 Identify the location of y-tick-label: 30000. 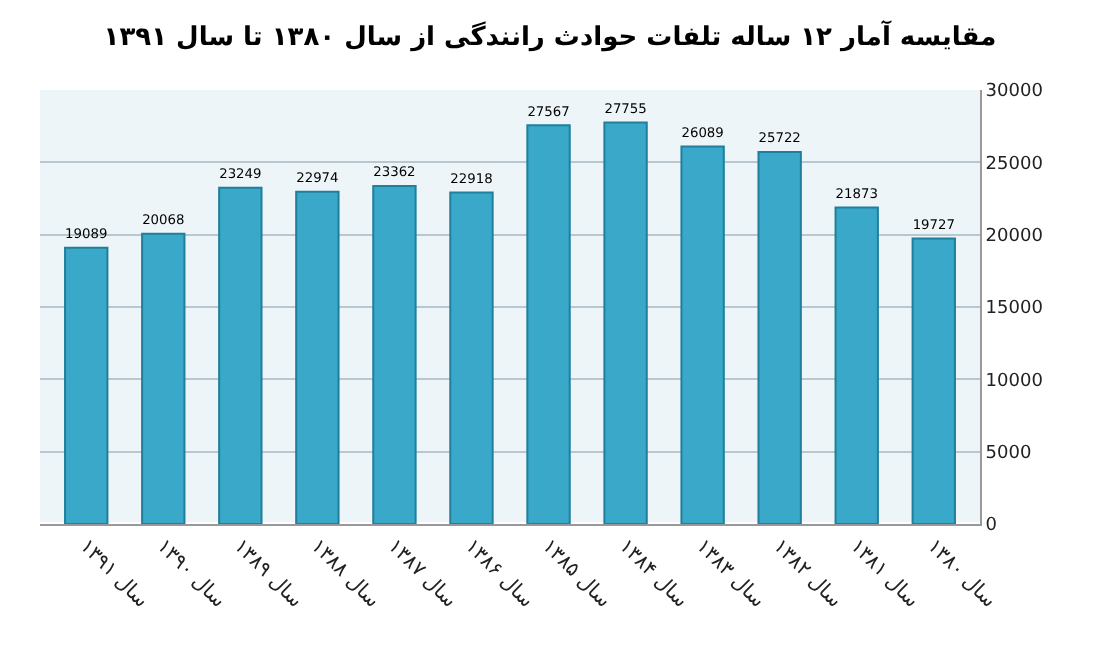
(1014, 92).